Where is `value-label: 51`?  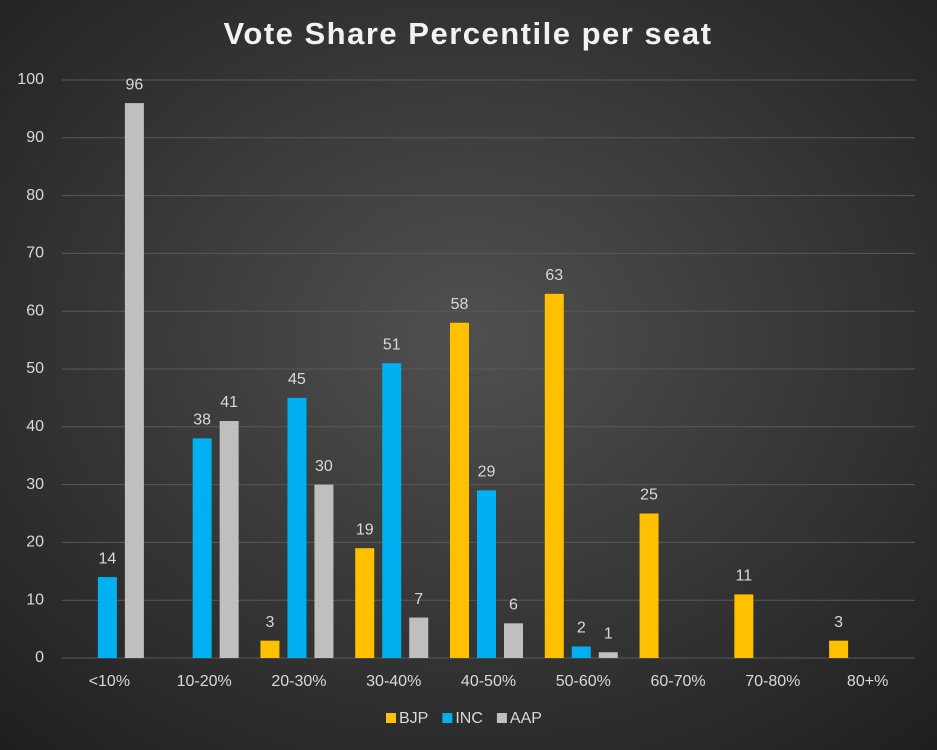 value-label: 51 is located at coordinates (392, 344).